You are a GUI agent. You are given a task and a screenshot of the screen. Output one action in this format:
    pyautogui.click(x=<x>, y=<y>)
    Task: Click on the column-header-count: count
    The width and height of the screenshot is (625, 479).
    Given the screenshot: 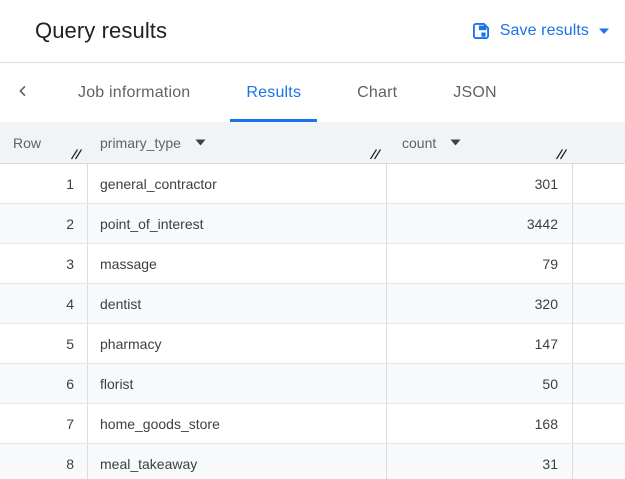 What is the action you would take?
    pyautogui.click(x=480, y=142)
    